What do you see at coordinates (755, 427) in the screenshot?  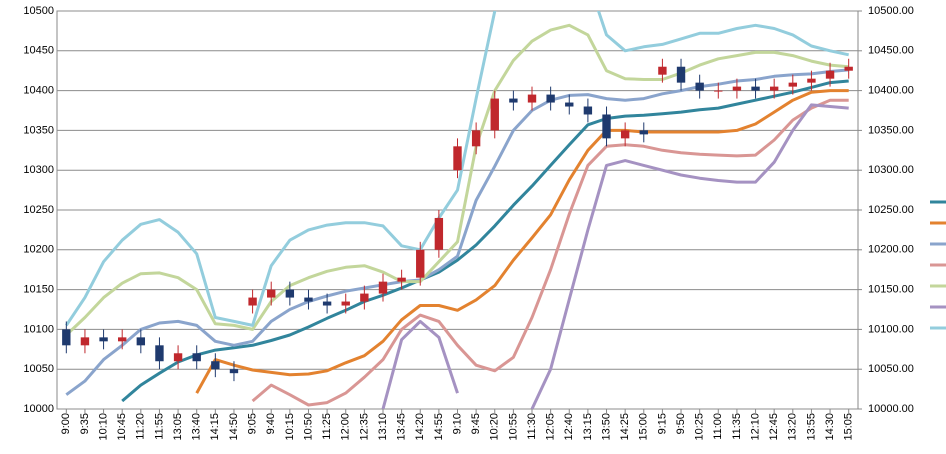 I see `x-tick-label: 12:10` at bounding box center [755, 427].